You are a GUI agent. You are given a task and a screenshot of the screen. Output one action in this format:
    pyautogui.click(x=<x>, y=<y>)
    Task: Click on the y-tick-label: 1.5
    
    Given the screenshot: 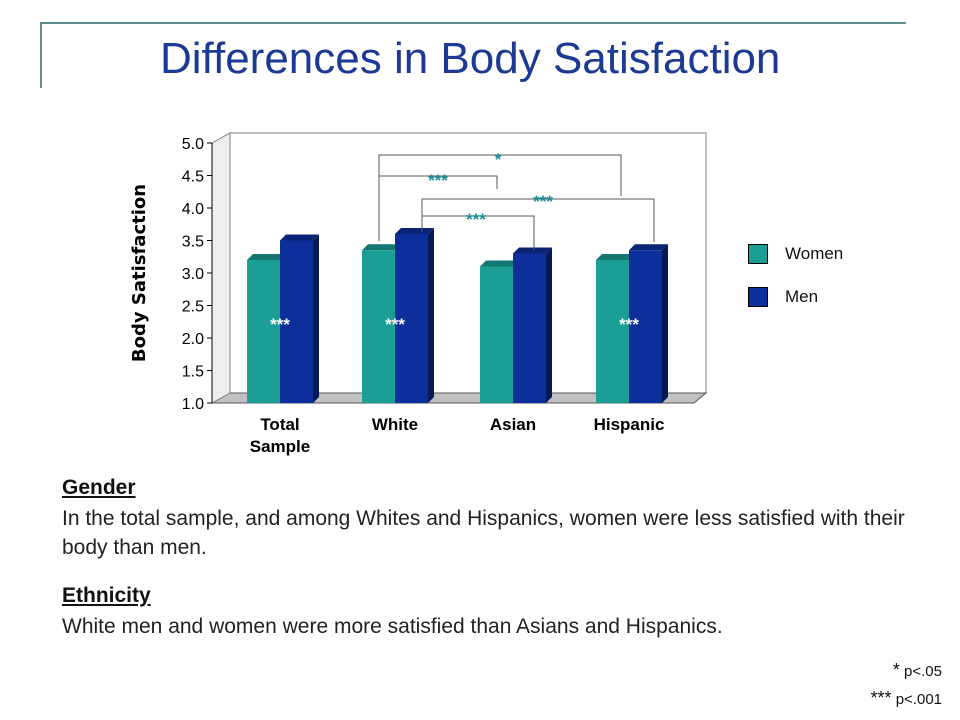 What is the action you would take?
    pyautogui.click(x=193, y=372)
    